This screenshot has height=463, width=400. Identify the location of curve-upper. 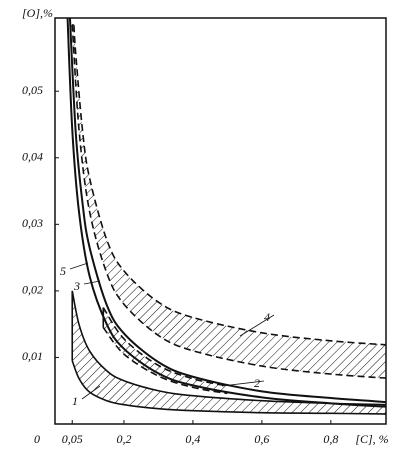
(165, 347).